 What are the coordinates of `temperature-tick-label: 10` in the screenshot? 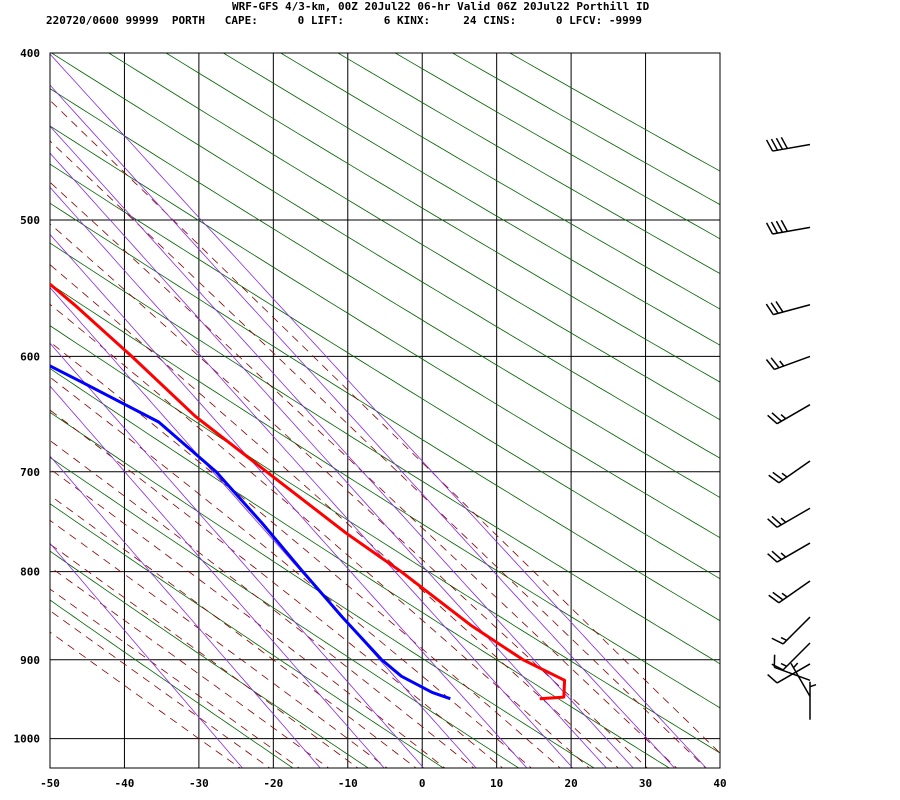 It's located at (496, 783).